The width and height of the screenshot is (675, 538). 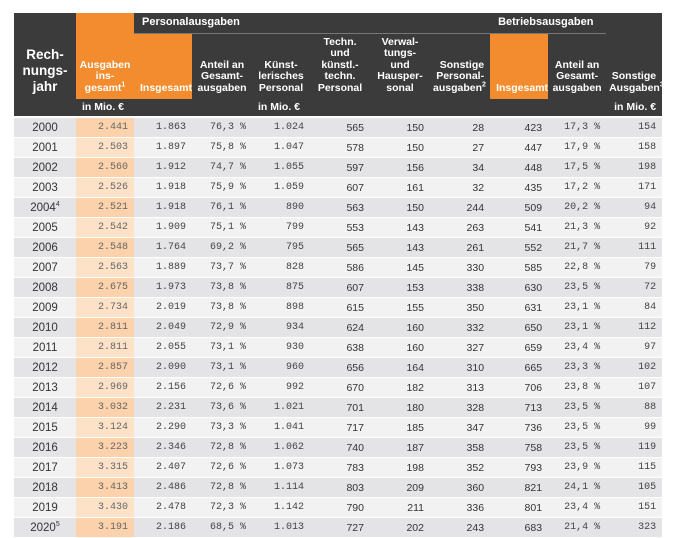 I want to click on cell-sonstige-personalausgaben: 261, so click(x=460, y=247).